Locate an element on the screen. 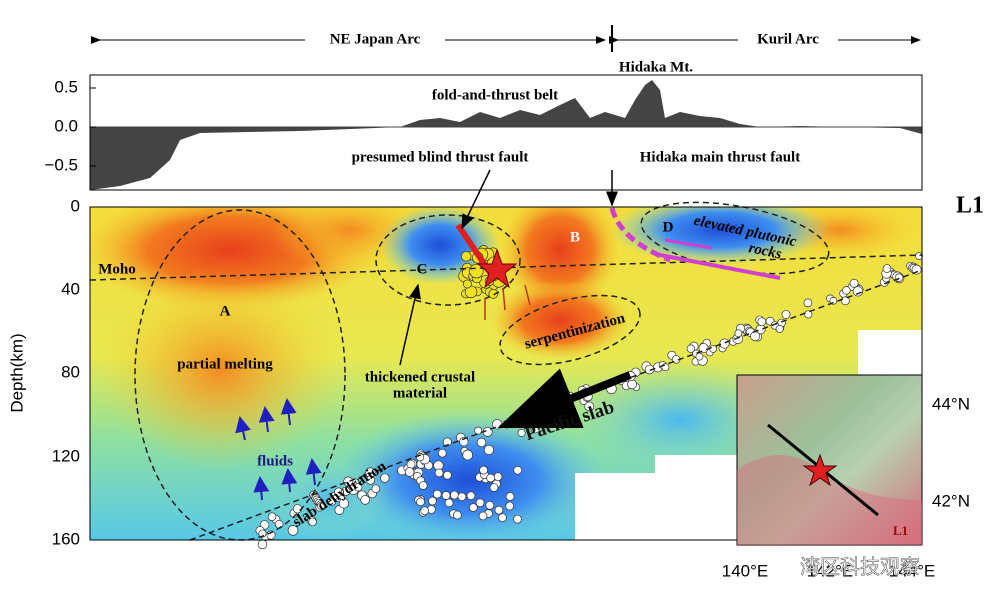  section-id: L1 is located at coordinates (970, 206).